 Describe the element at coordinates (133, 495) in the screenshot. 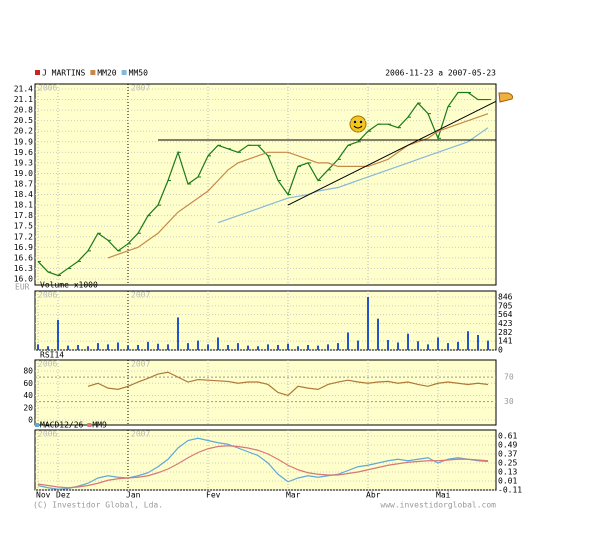

I see `x-tick-label: Jan` at that location.